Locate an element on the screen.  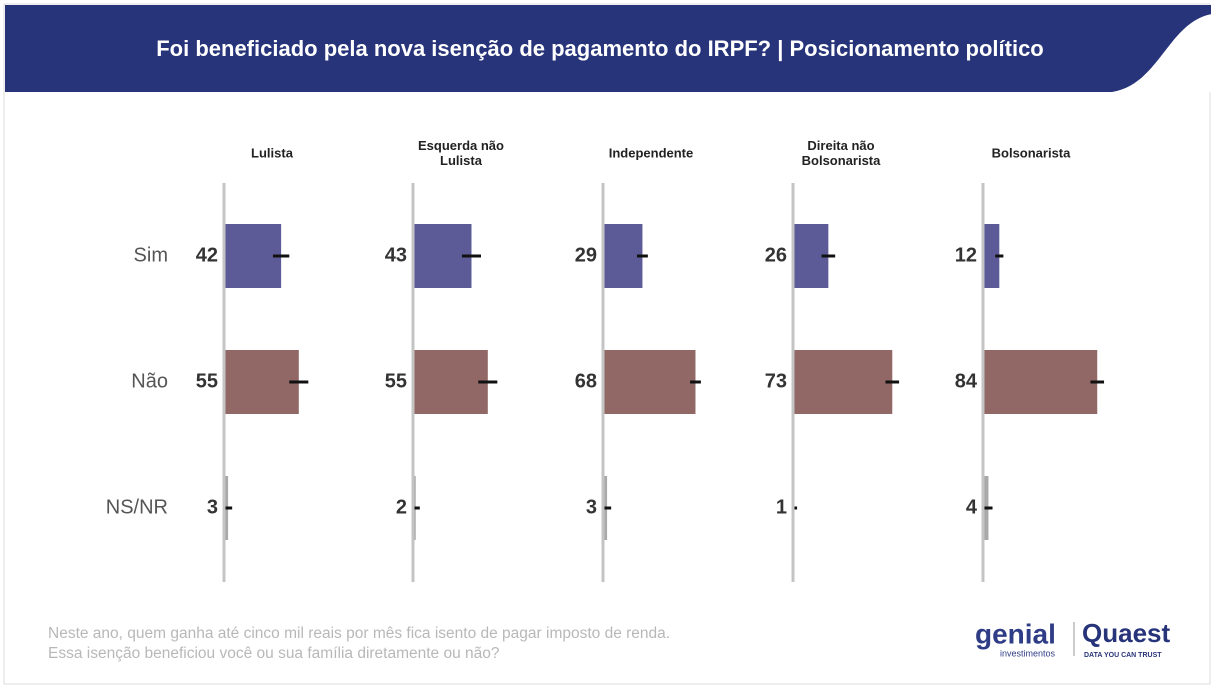
panel-title: Esquerda não Lulista is located at coordinates (461, 153).